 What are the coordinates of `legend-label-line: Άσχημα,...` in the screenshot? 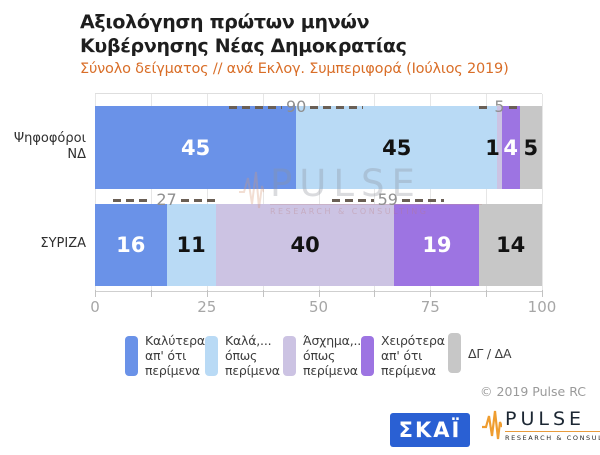 It's located at (334, 340).